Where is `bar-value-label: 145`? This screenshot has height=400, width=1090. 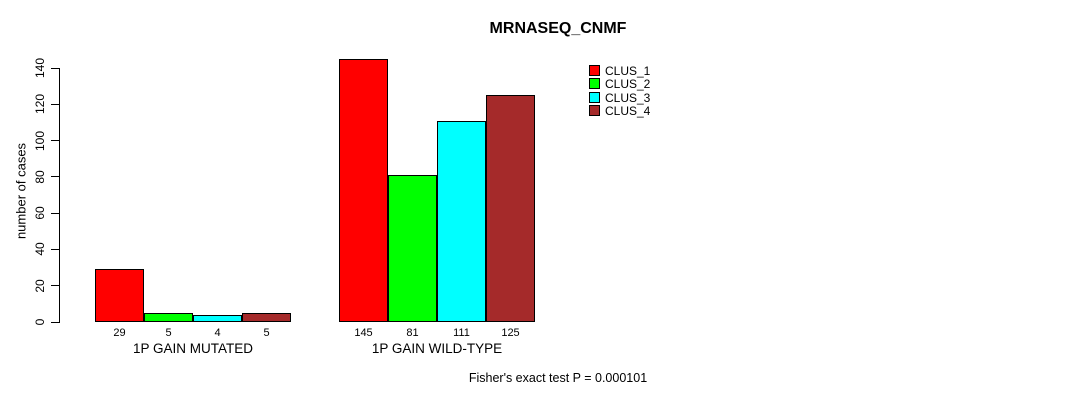 bar-value-label: 145 is located at coordinates (363, 333).